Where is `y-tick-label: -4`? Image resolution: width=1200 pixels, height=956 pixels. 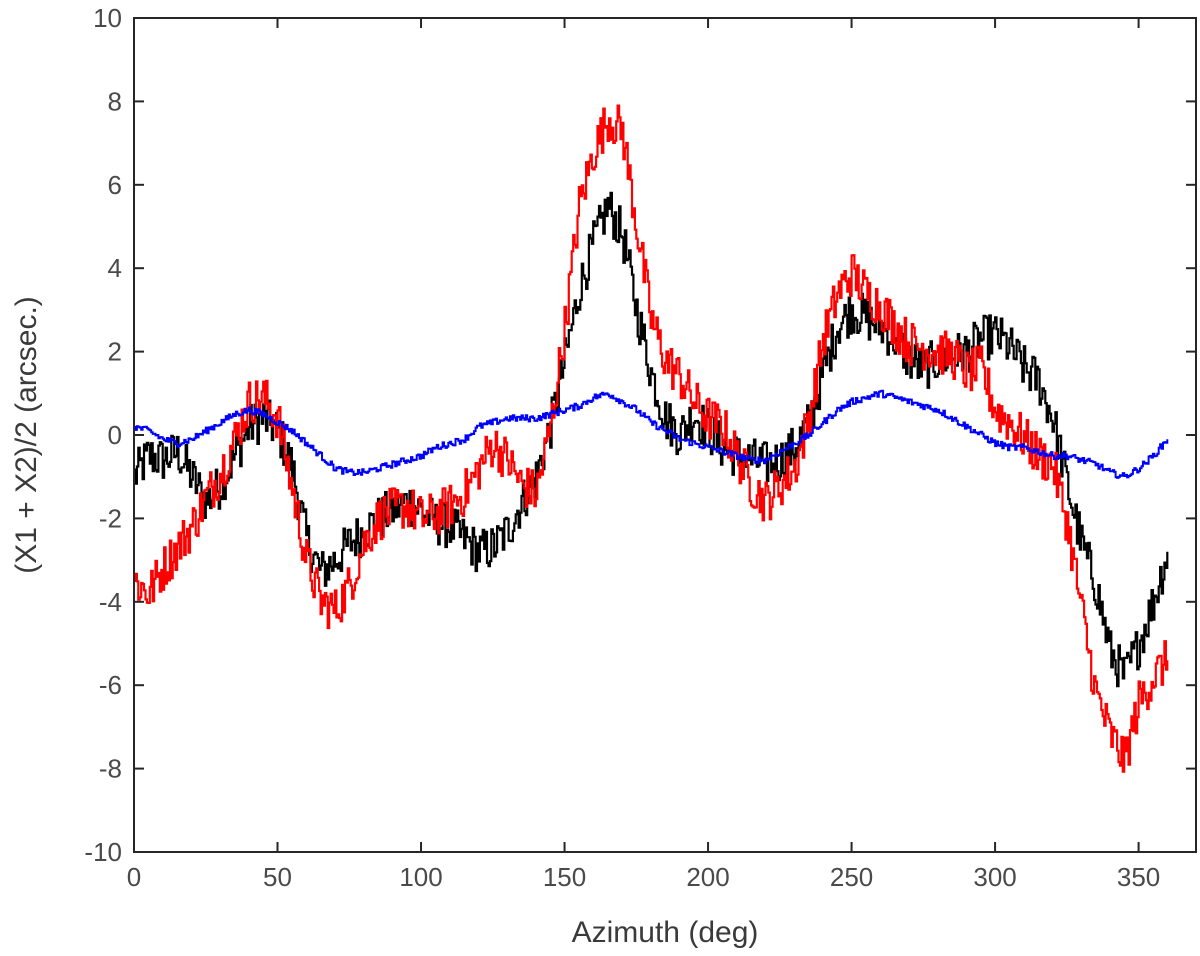
y-tick-label: -4 is located at coordinates (110, 602).